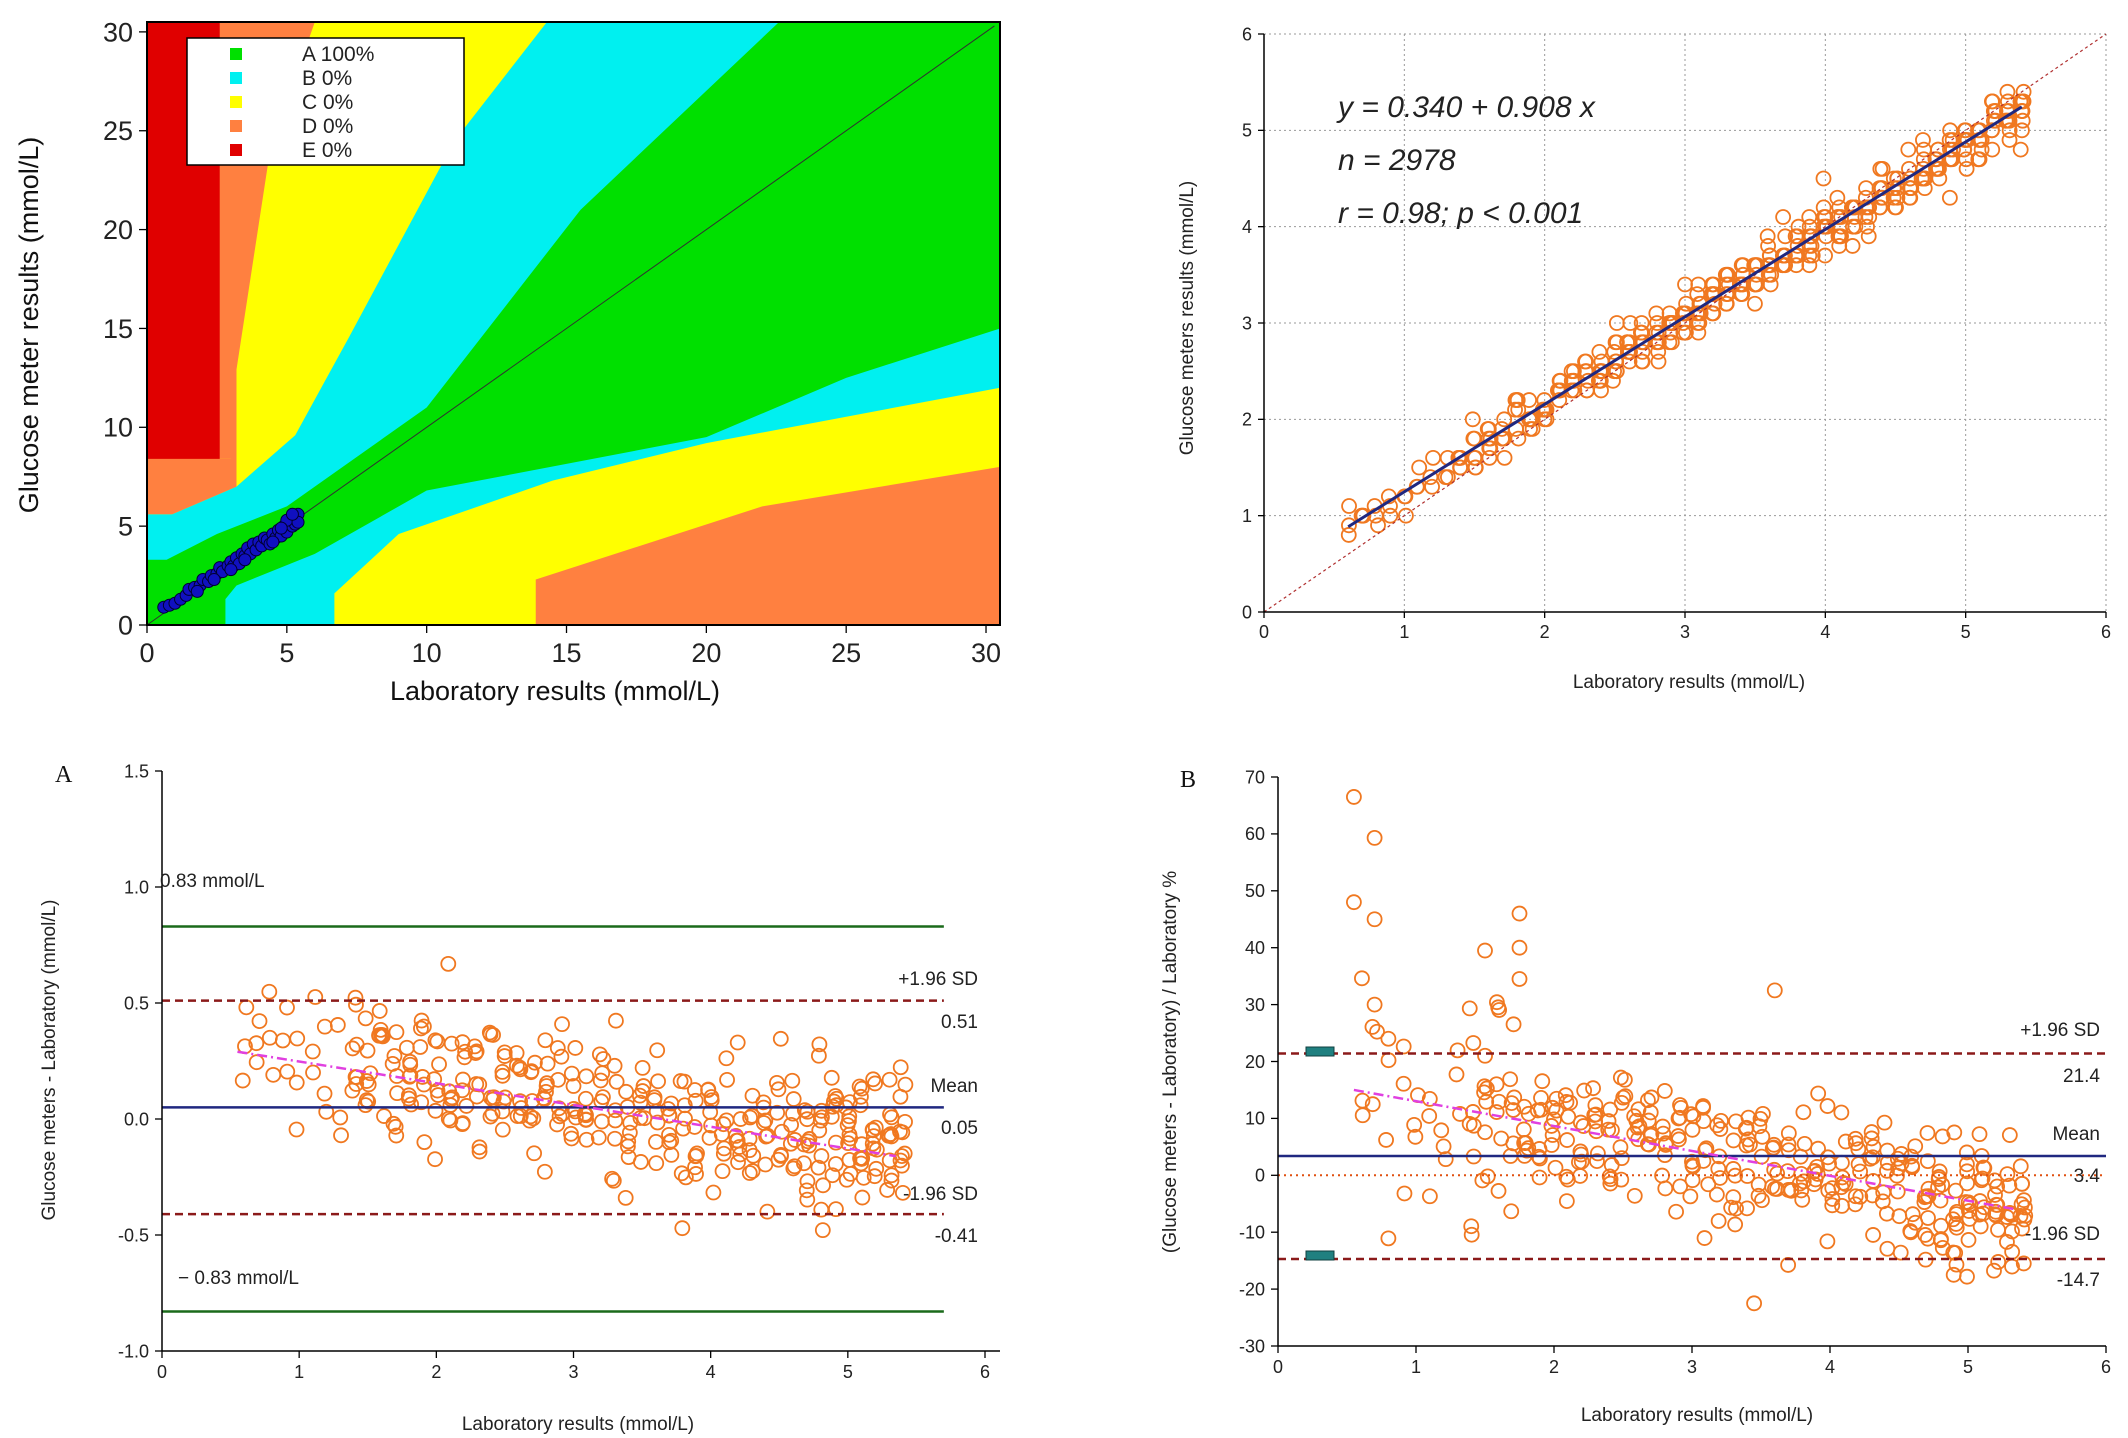 This screenshot has width=2128, height=1438. I want to click on clarke-x-tick-label: 10, so click(427, 653).